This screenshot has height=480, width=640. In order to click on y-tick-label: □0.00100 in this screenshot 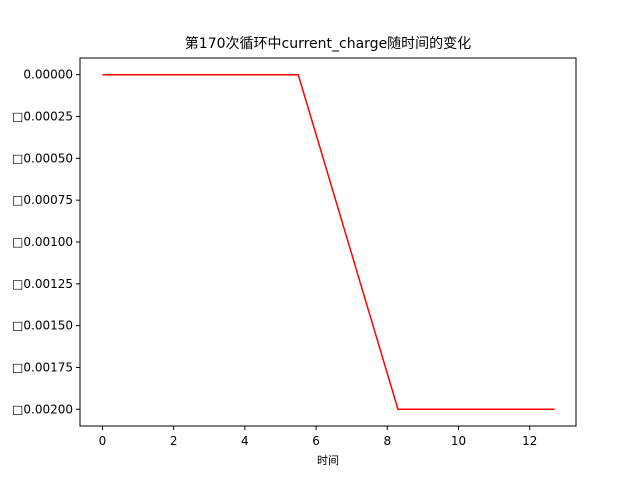, I will do `click(42, 242)`.